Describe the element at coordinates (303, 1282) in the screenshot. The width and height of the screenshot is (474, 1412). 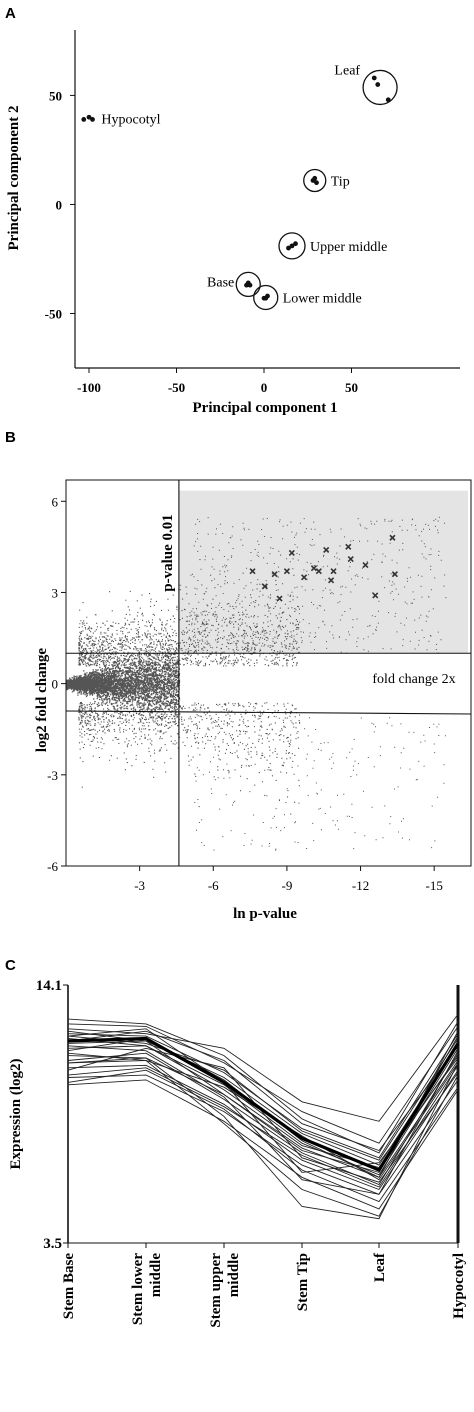
I see `profile-category-label: Stem Tip` at that location.